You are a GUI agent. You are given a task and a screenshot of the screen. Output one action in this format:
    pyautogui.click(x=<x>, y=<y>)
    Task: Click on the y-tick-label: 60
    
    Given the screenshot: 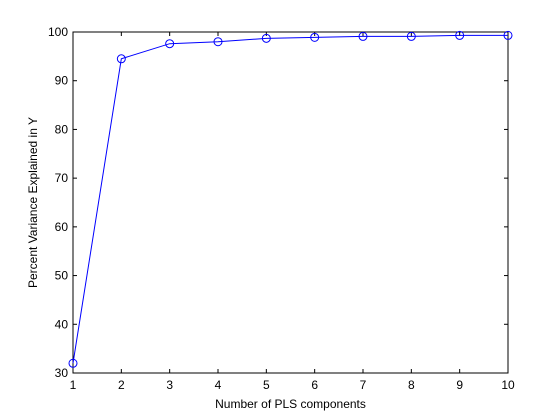 What is the action you would take?
    pyautogui.click(x=62, y=227)
    